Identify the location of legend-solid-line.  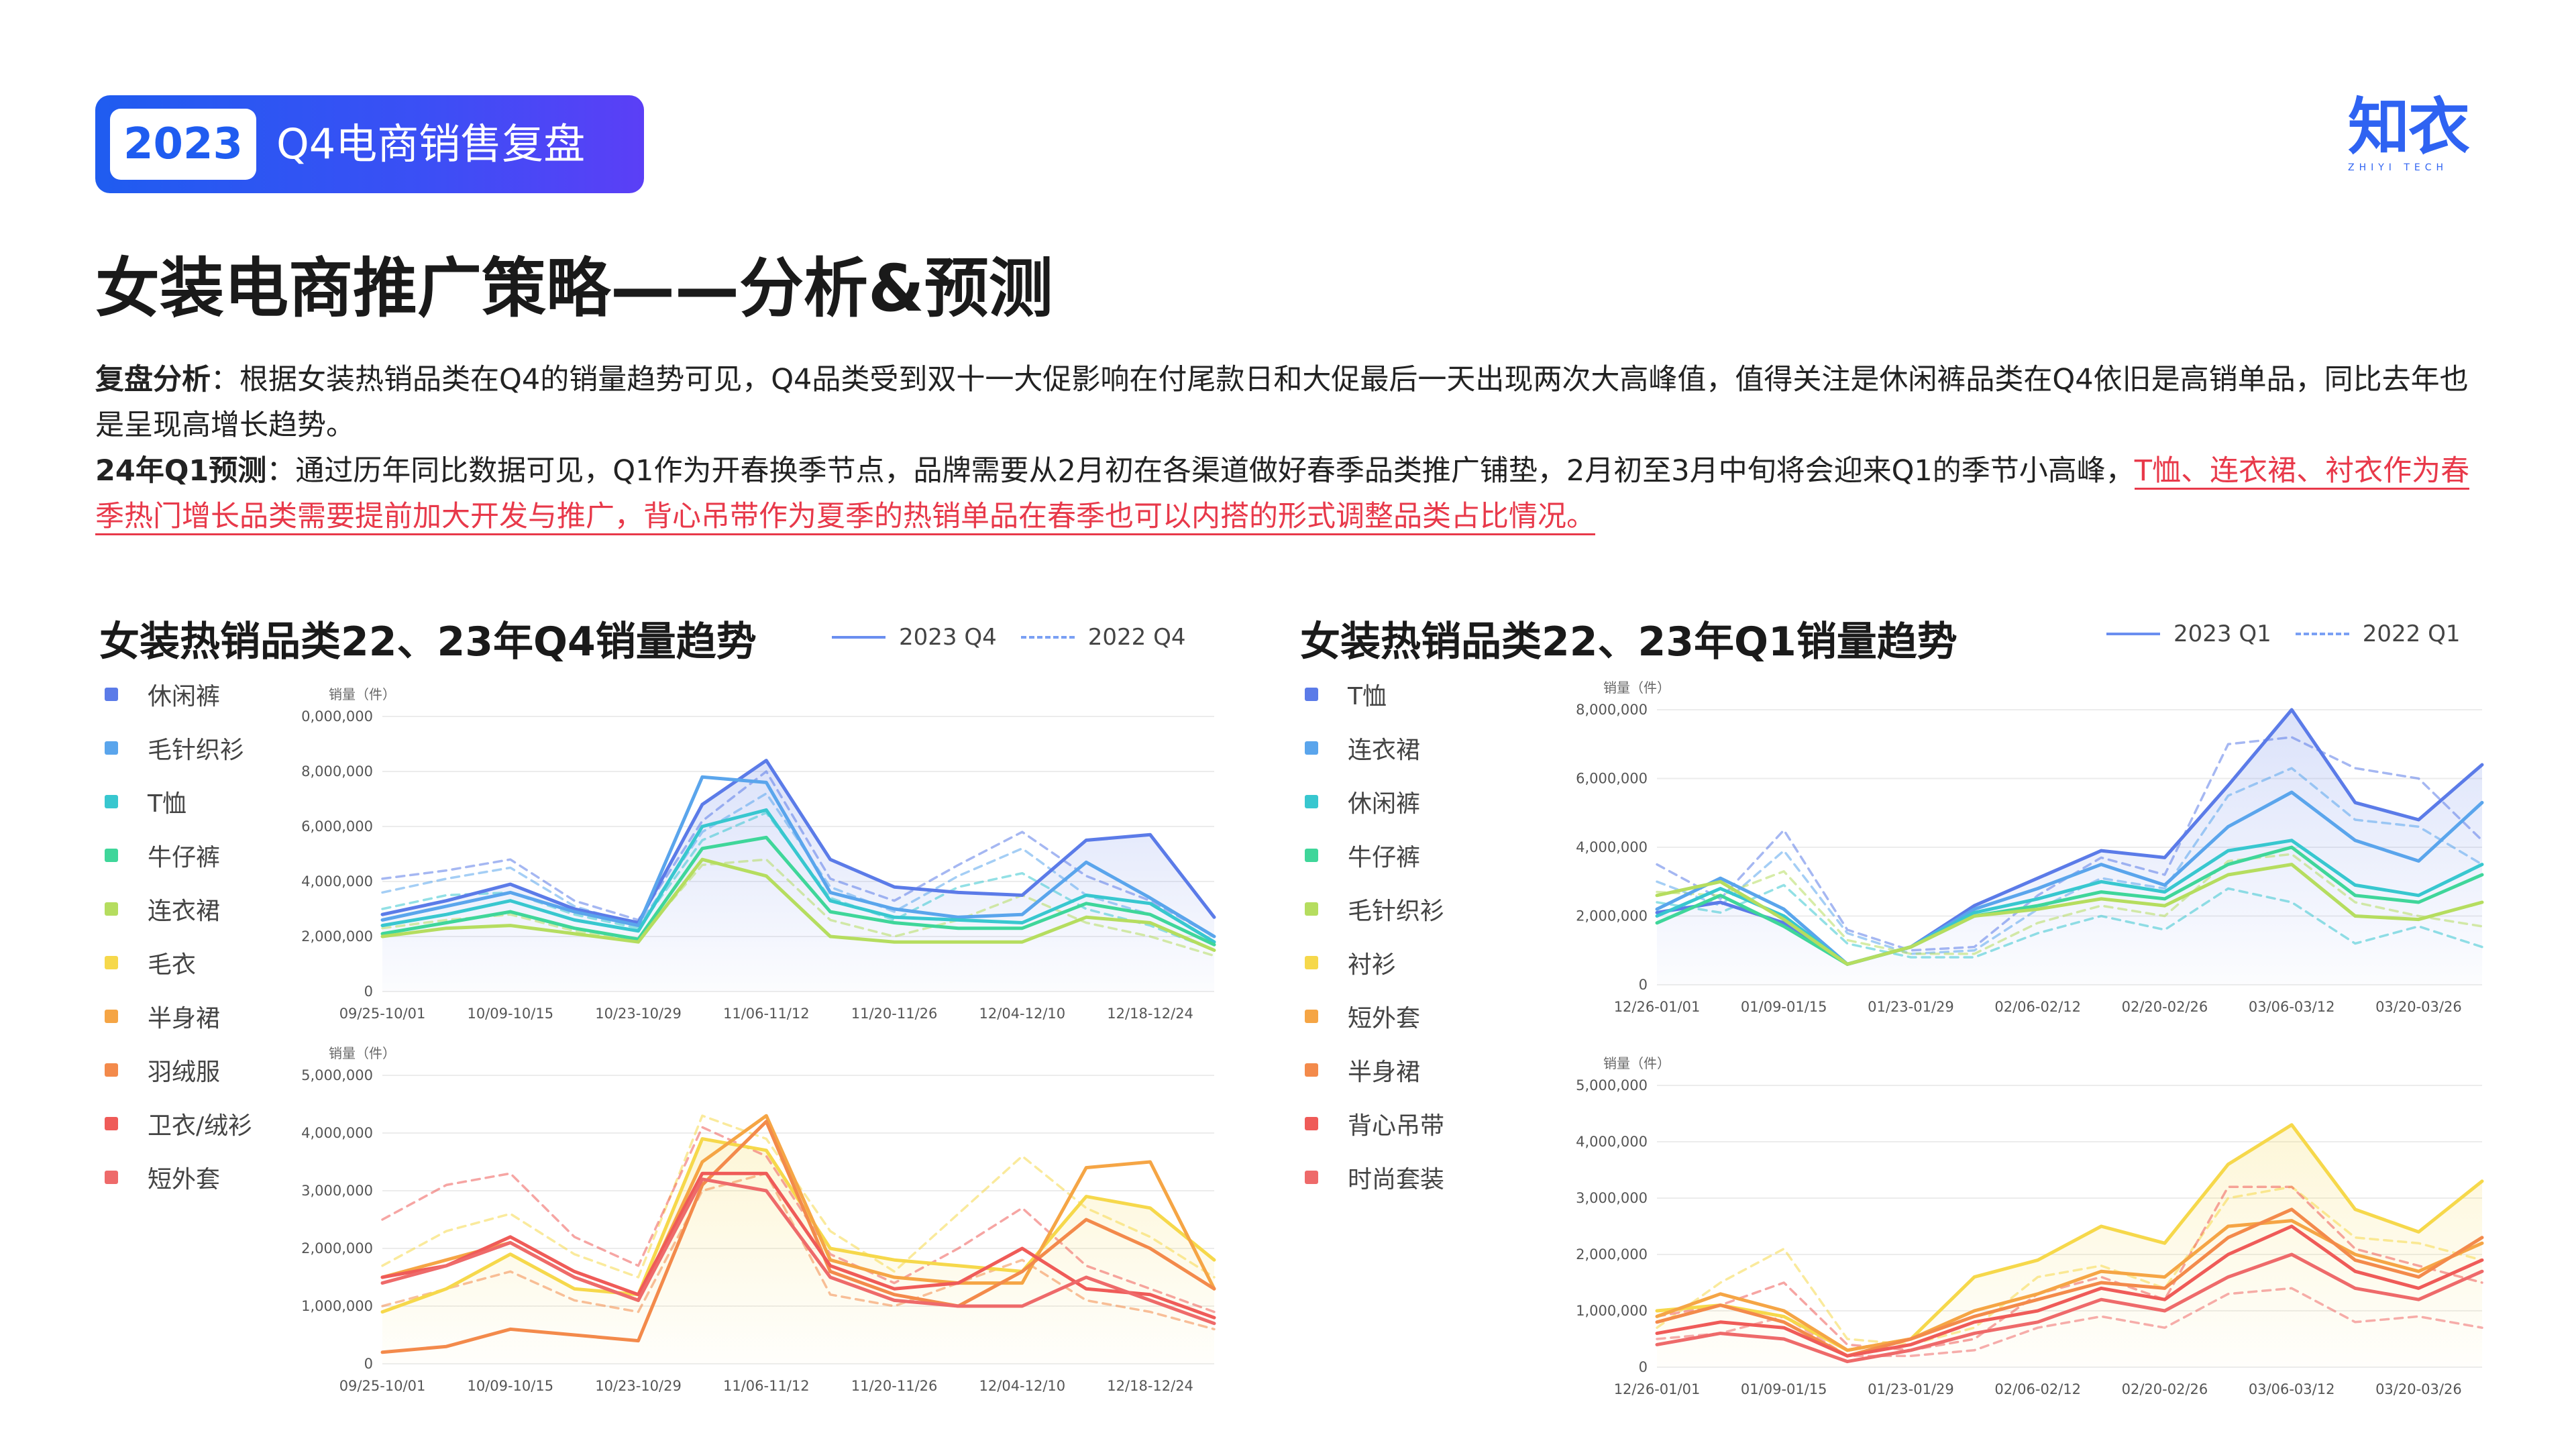
(2133, 634).